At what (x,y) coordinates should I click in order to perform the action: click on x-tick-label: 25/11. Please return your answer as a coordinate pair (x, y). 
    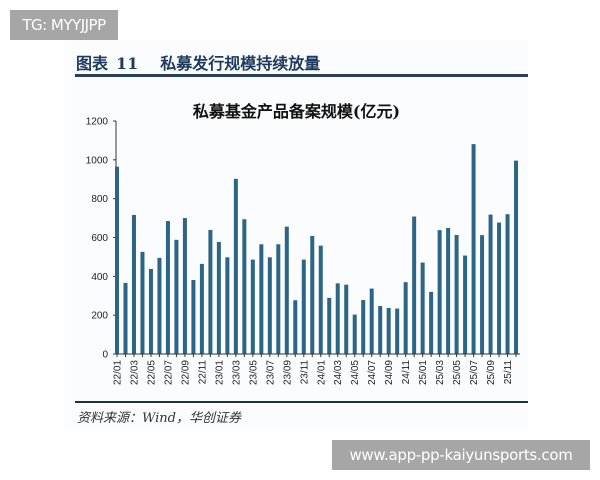
    Looking at the image, I should click on (508, 372).